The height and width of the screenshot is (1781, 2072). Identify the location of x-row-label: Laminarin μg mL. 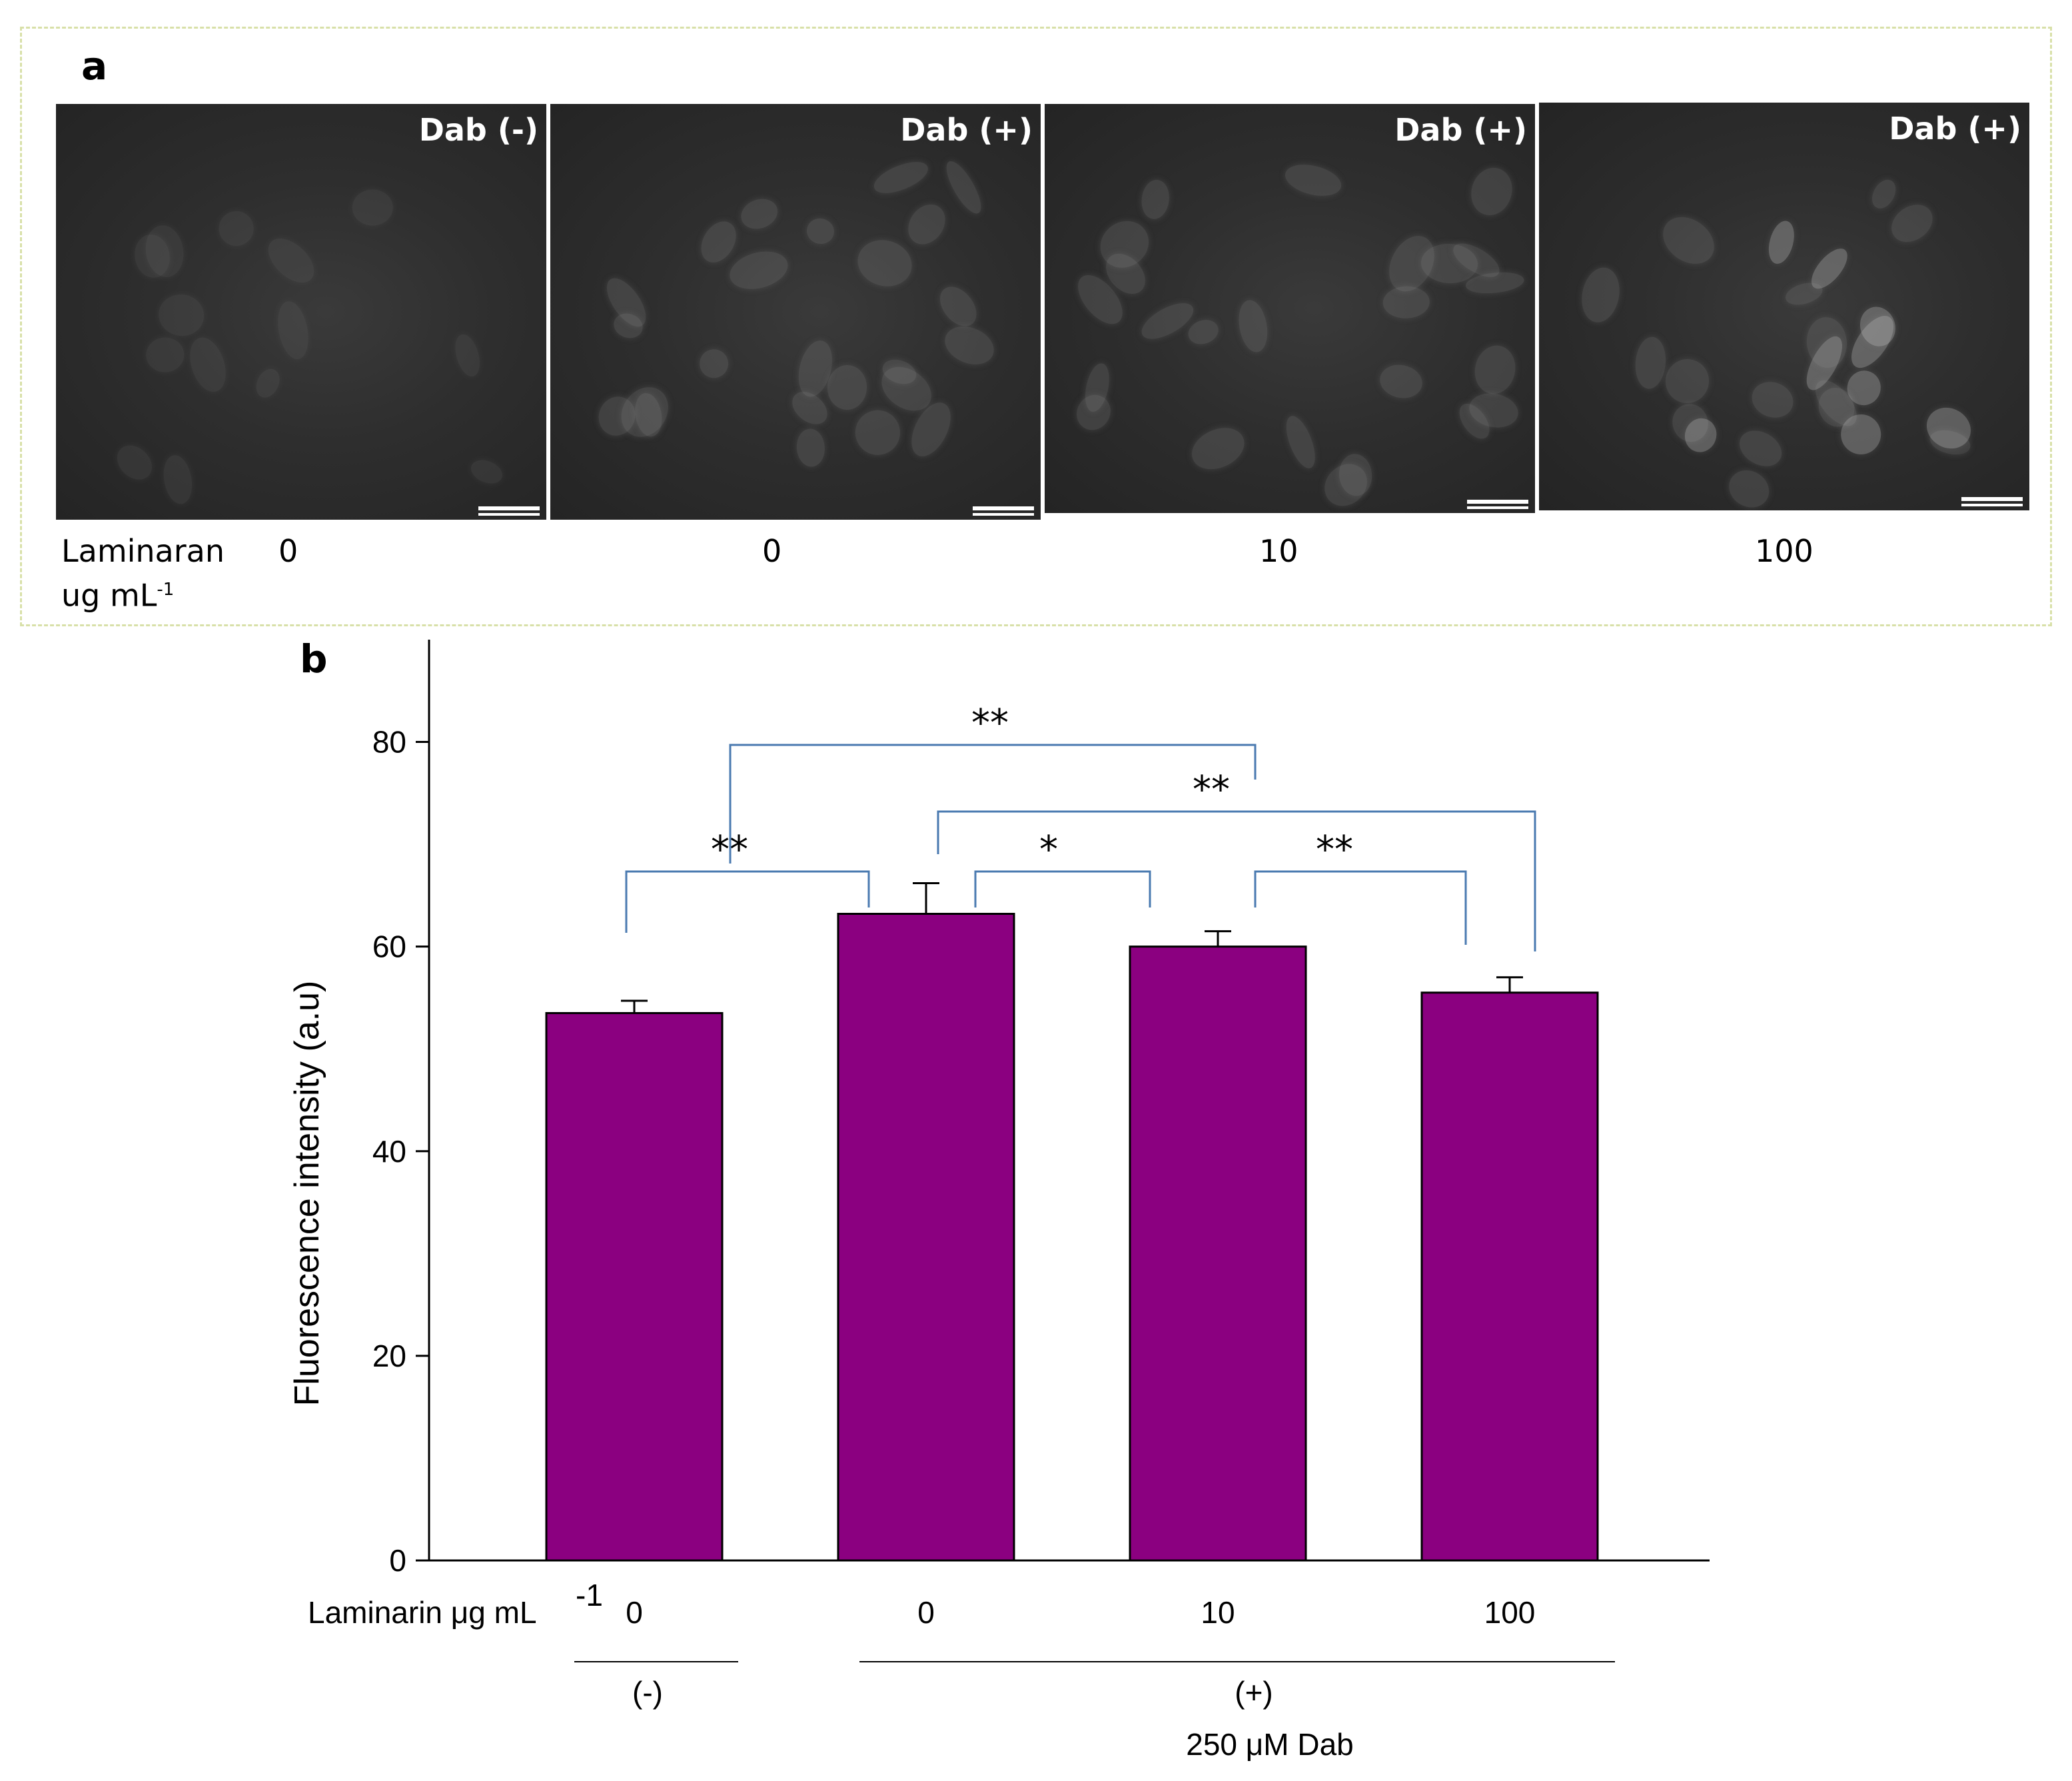
(422, 1612).